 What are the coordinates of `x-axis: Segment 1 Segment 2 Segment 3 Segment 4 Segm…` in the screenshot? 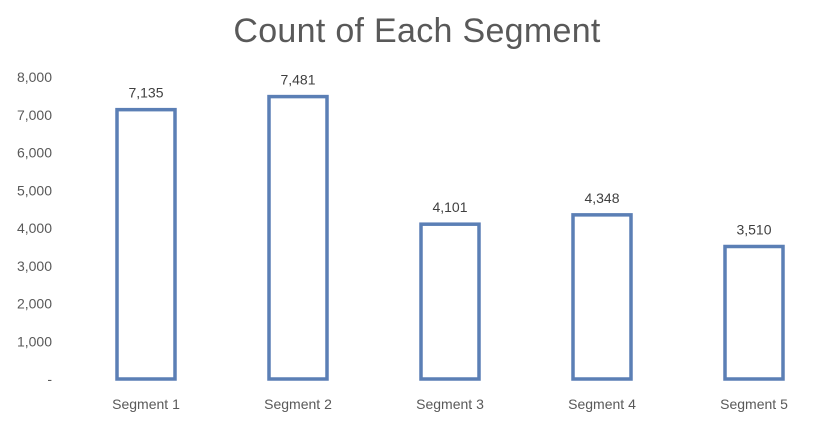 It's located at (450, 404).